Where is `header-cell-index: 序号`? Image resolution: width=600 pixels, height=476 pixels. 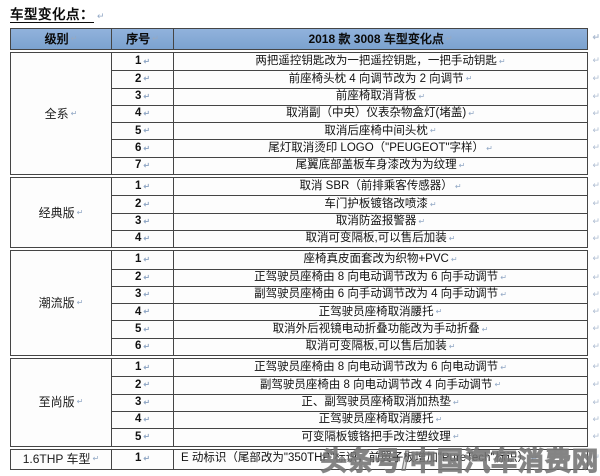
header-cell-index: 序号 is located at coordinates (142, 39).